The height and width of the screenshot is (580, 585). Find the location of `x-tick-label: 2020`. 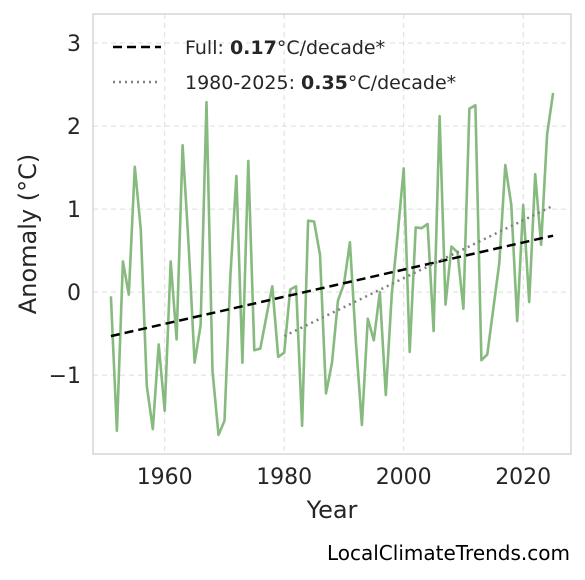

x-tick-label: 2020 is located at coordinates (523, 477).